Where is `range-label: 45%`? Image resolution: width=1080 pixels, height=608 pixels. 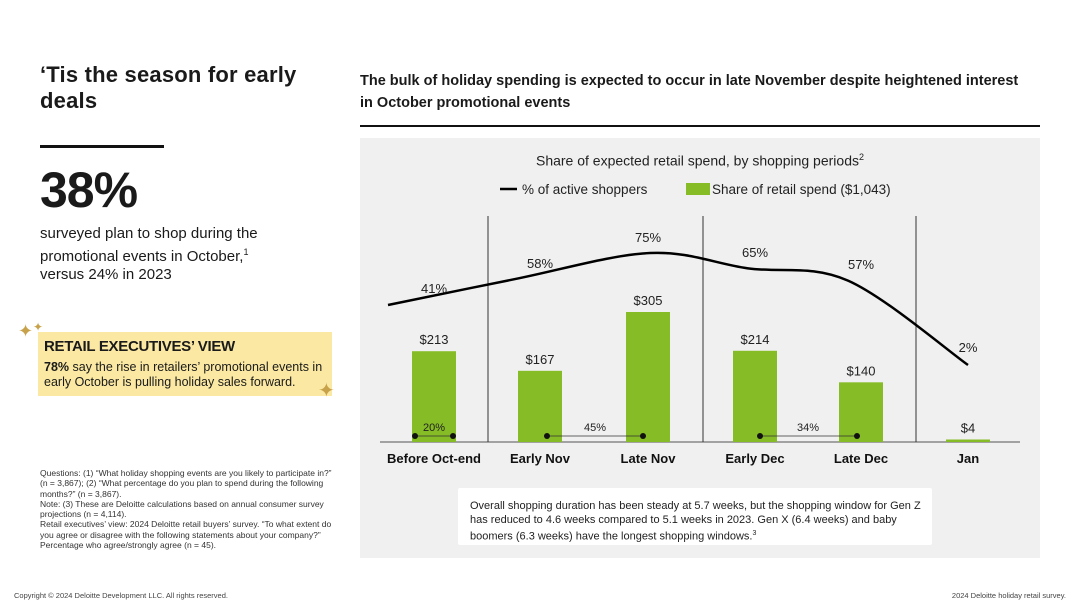 range-label: 45% is located at coordinates (595, 428).